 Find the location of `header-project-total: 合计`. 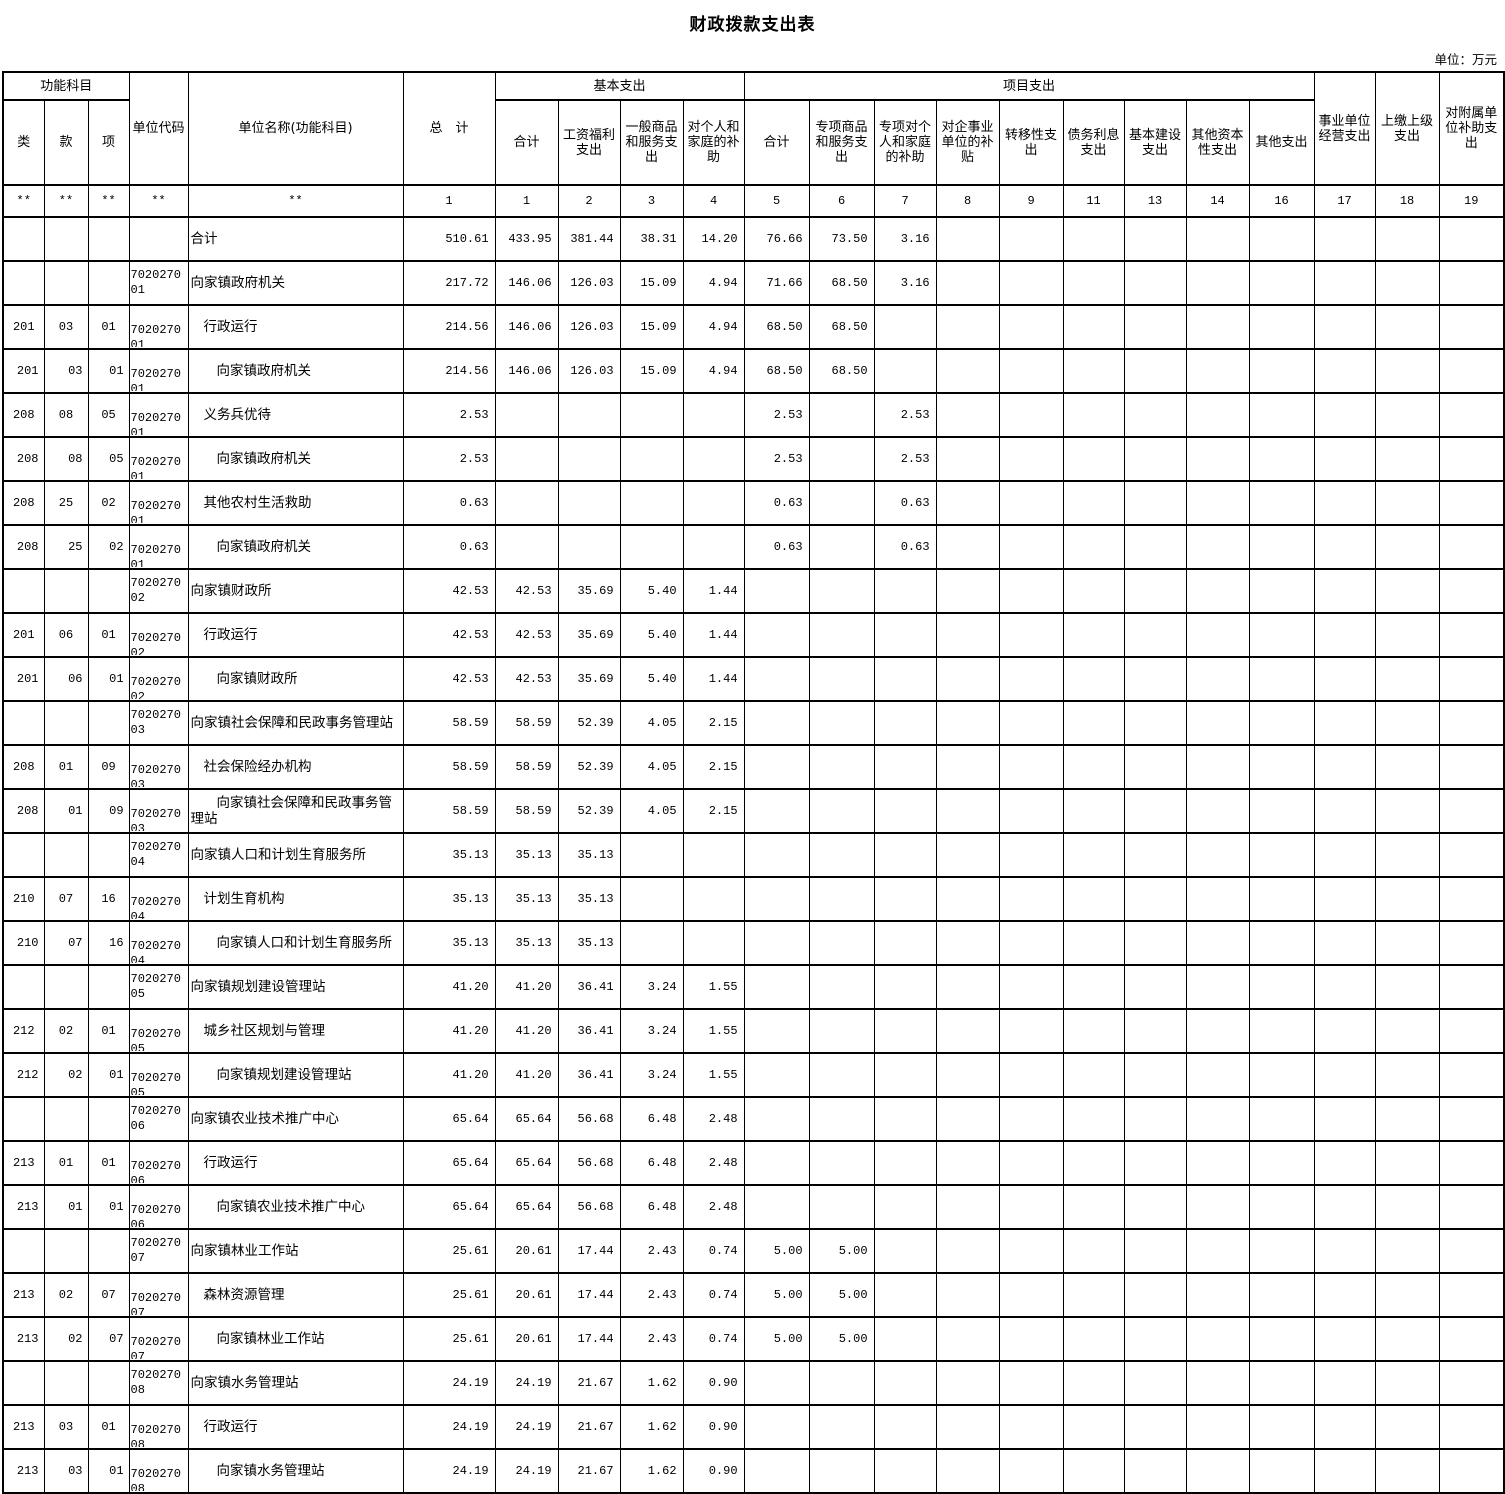

header-project-total: 合计 is located at coordinates (776, 142).